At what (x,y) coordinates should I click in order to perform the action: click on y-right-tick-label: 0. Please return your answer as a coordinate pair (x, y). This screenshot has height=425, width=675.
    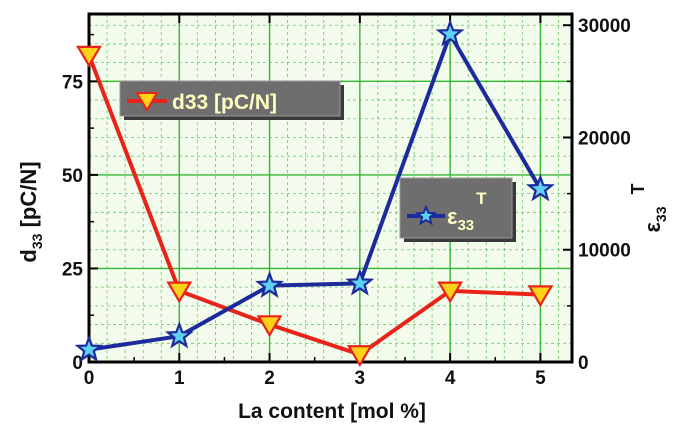
    Looking at the image, I should click on (583, 363).